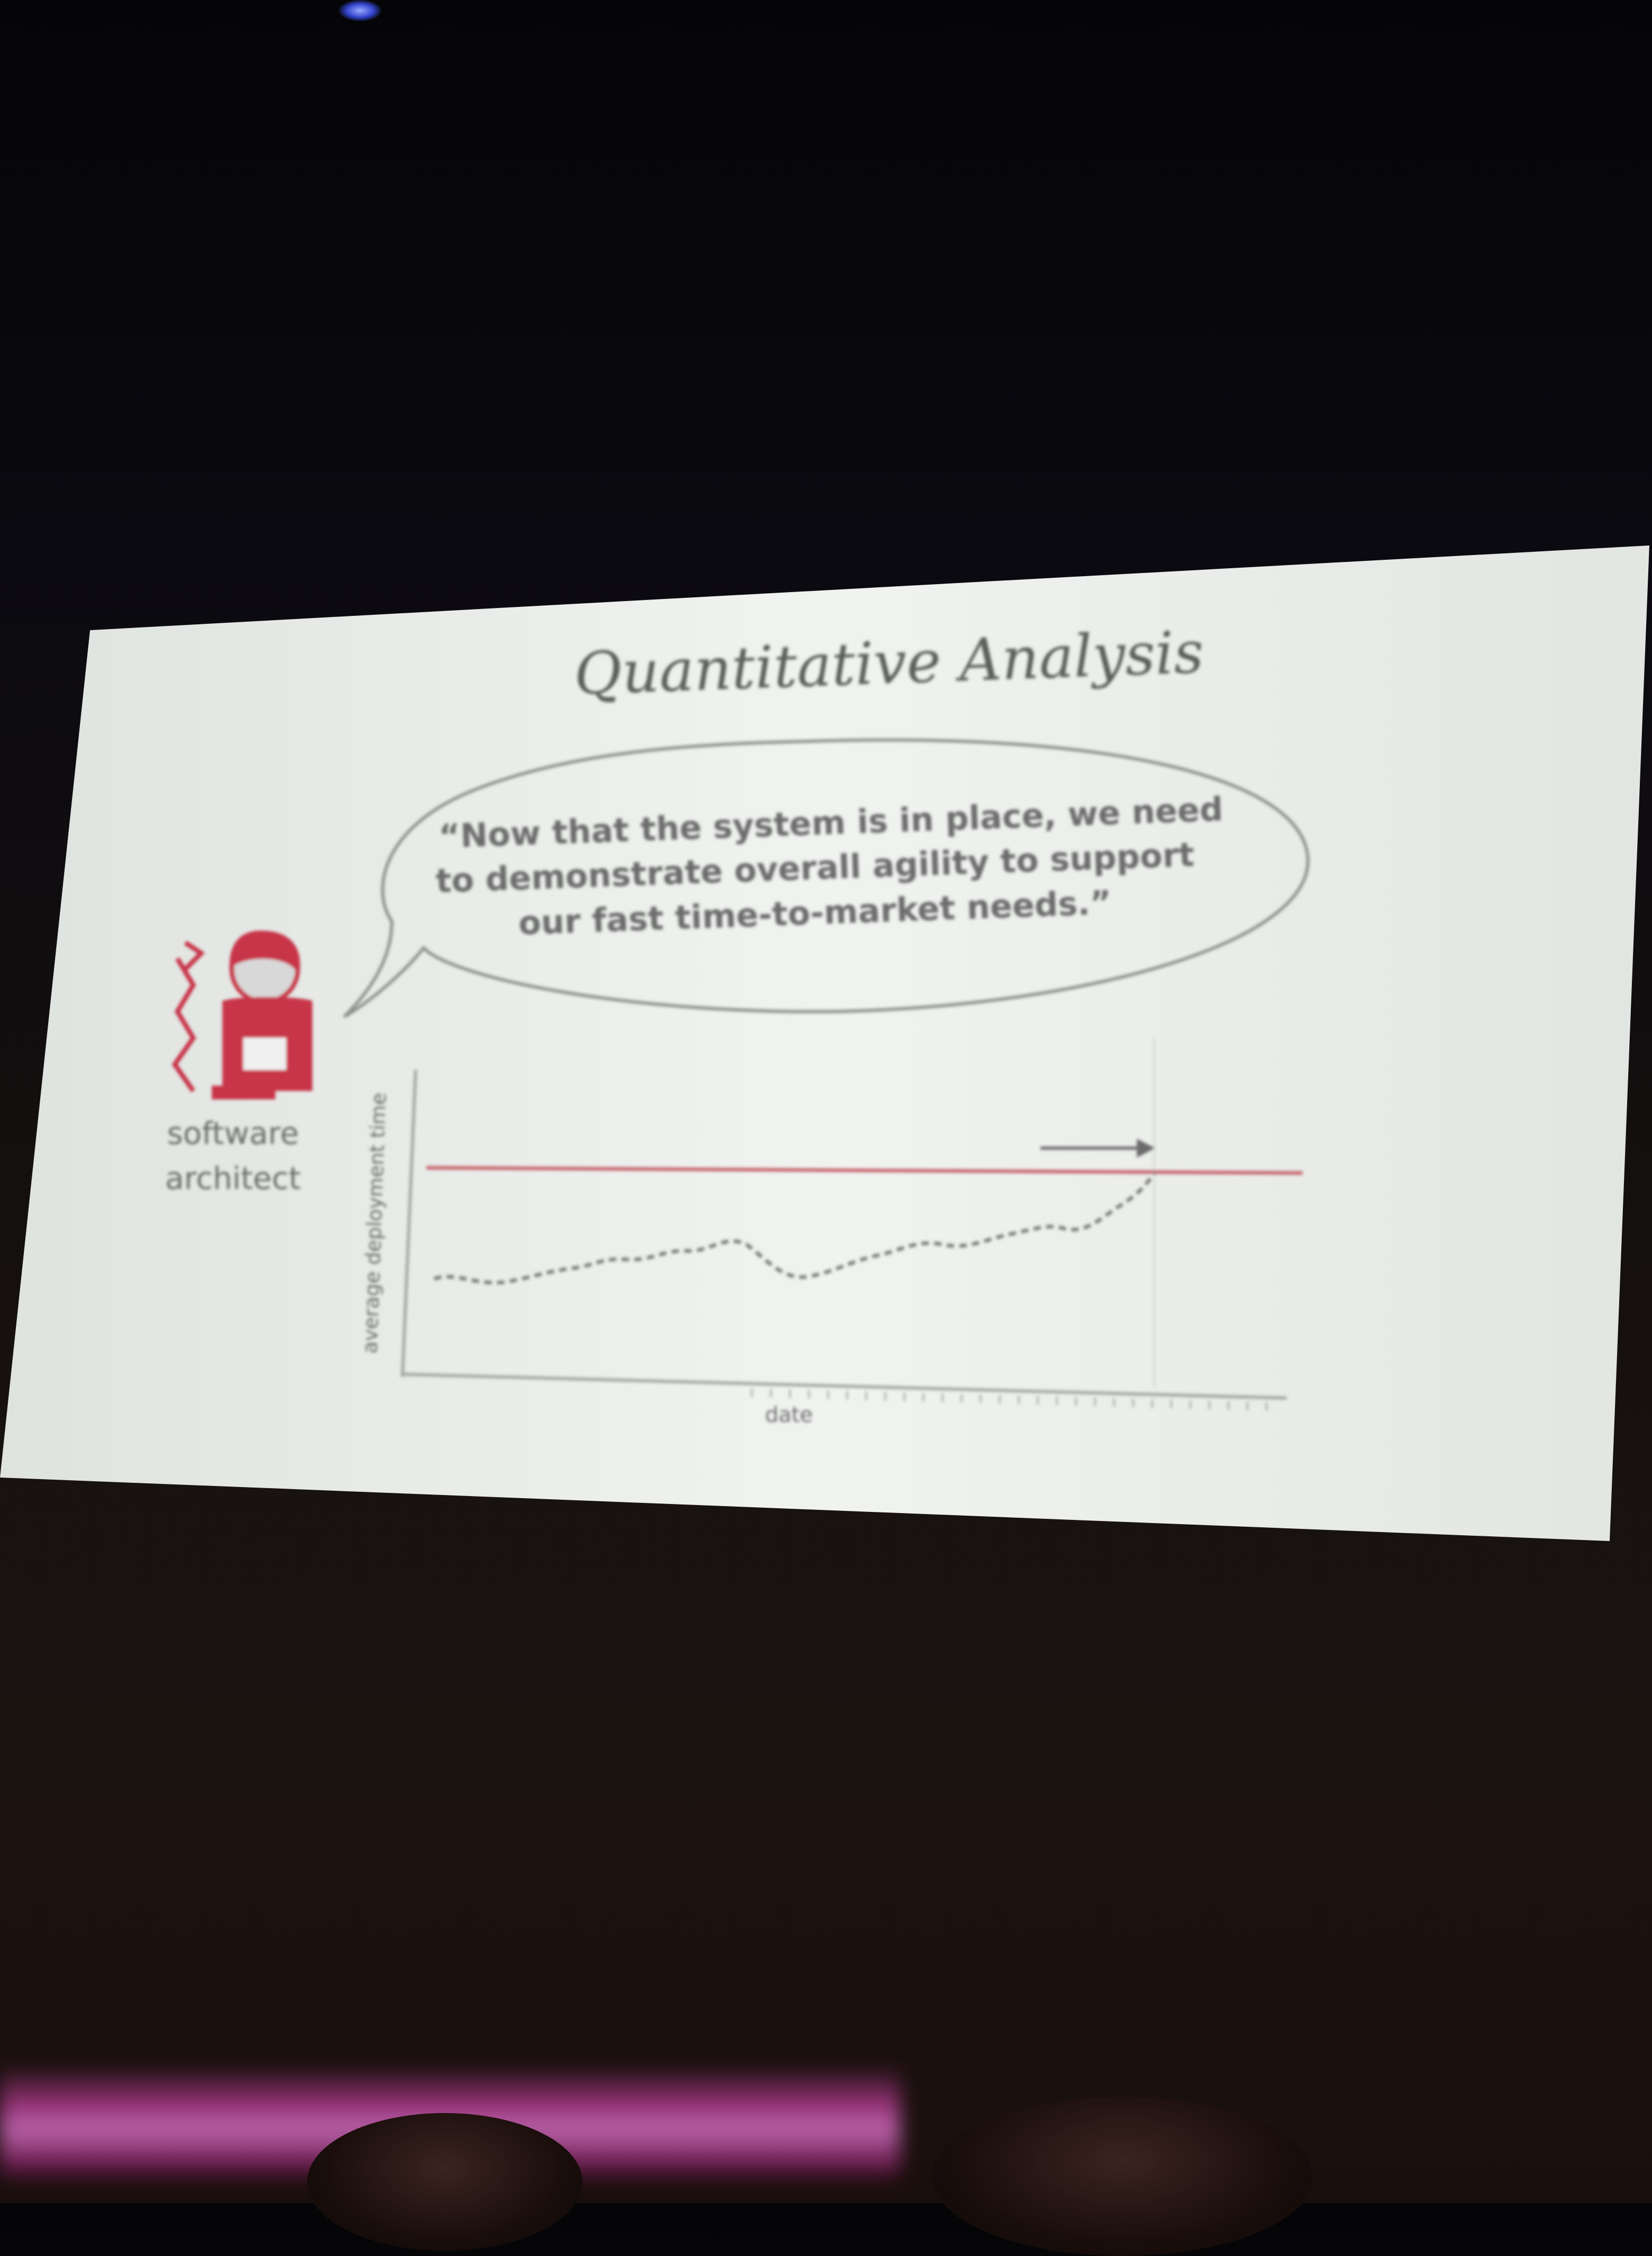 This screenshot has width=1652, height=2256. I want to click on trend-arrow, so click(1097, 1148).